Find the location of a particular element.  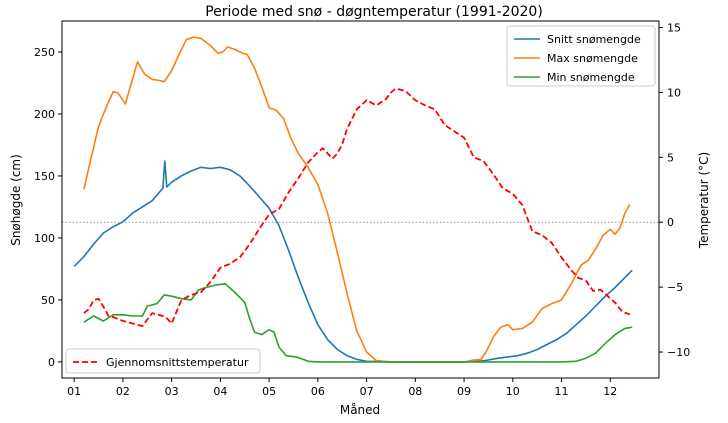

legend-label-max: Max snømengde is located at coordinates (592, 58).